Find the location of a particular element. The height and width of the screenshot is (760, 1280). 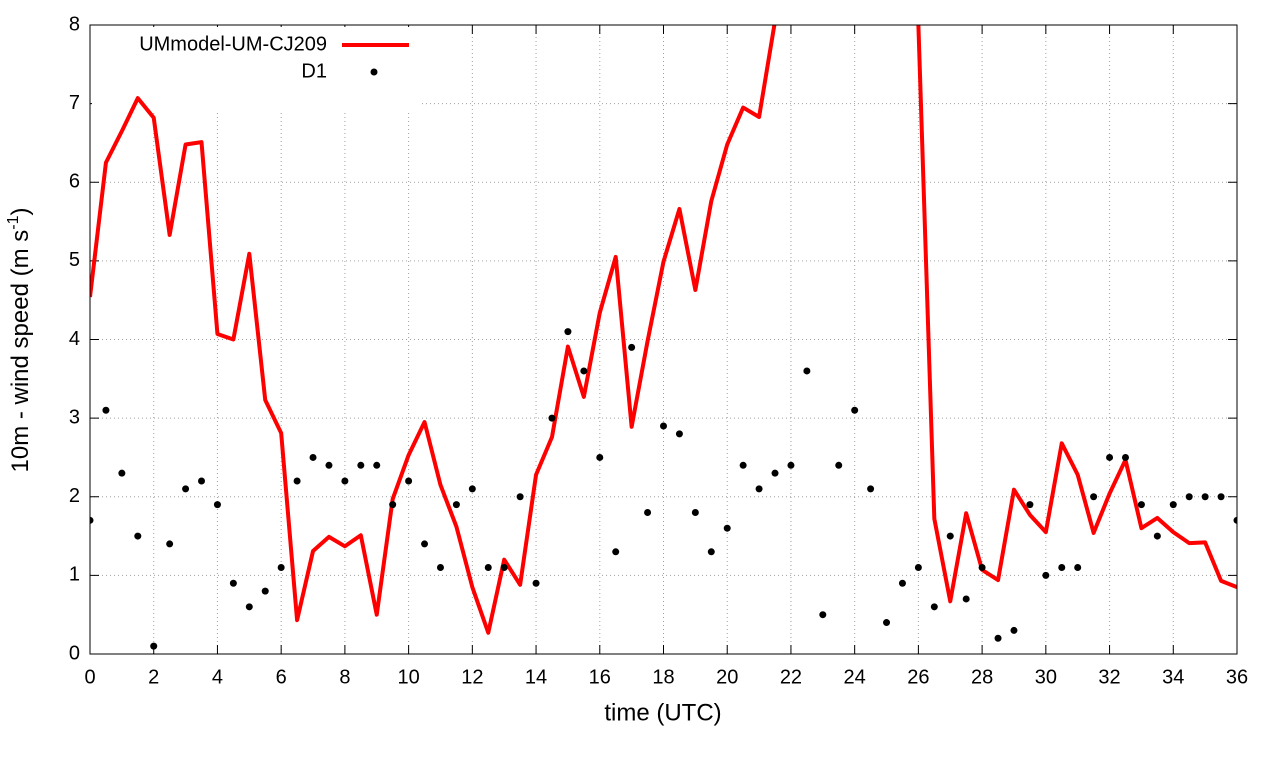

y-tick-label: 5 is located at coordinates (74, 260).